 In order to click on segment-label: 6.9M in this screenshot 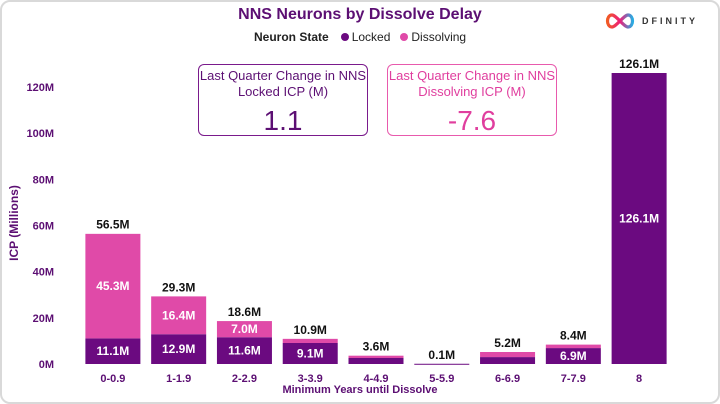, I will do `click(573, 356)`.